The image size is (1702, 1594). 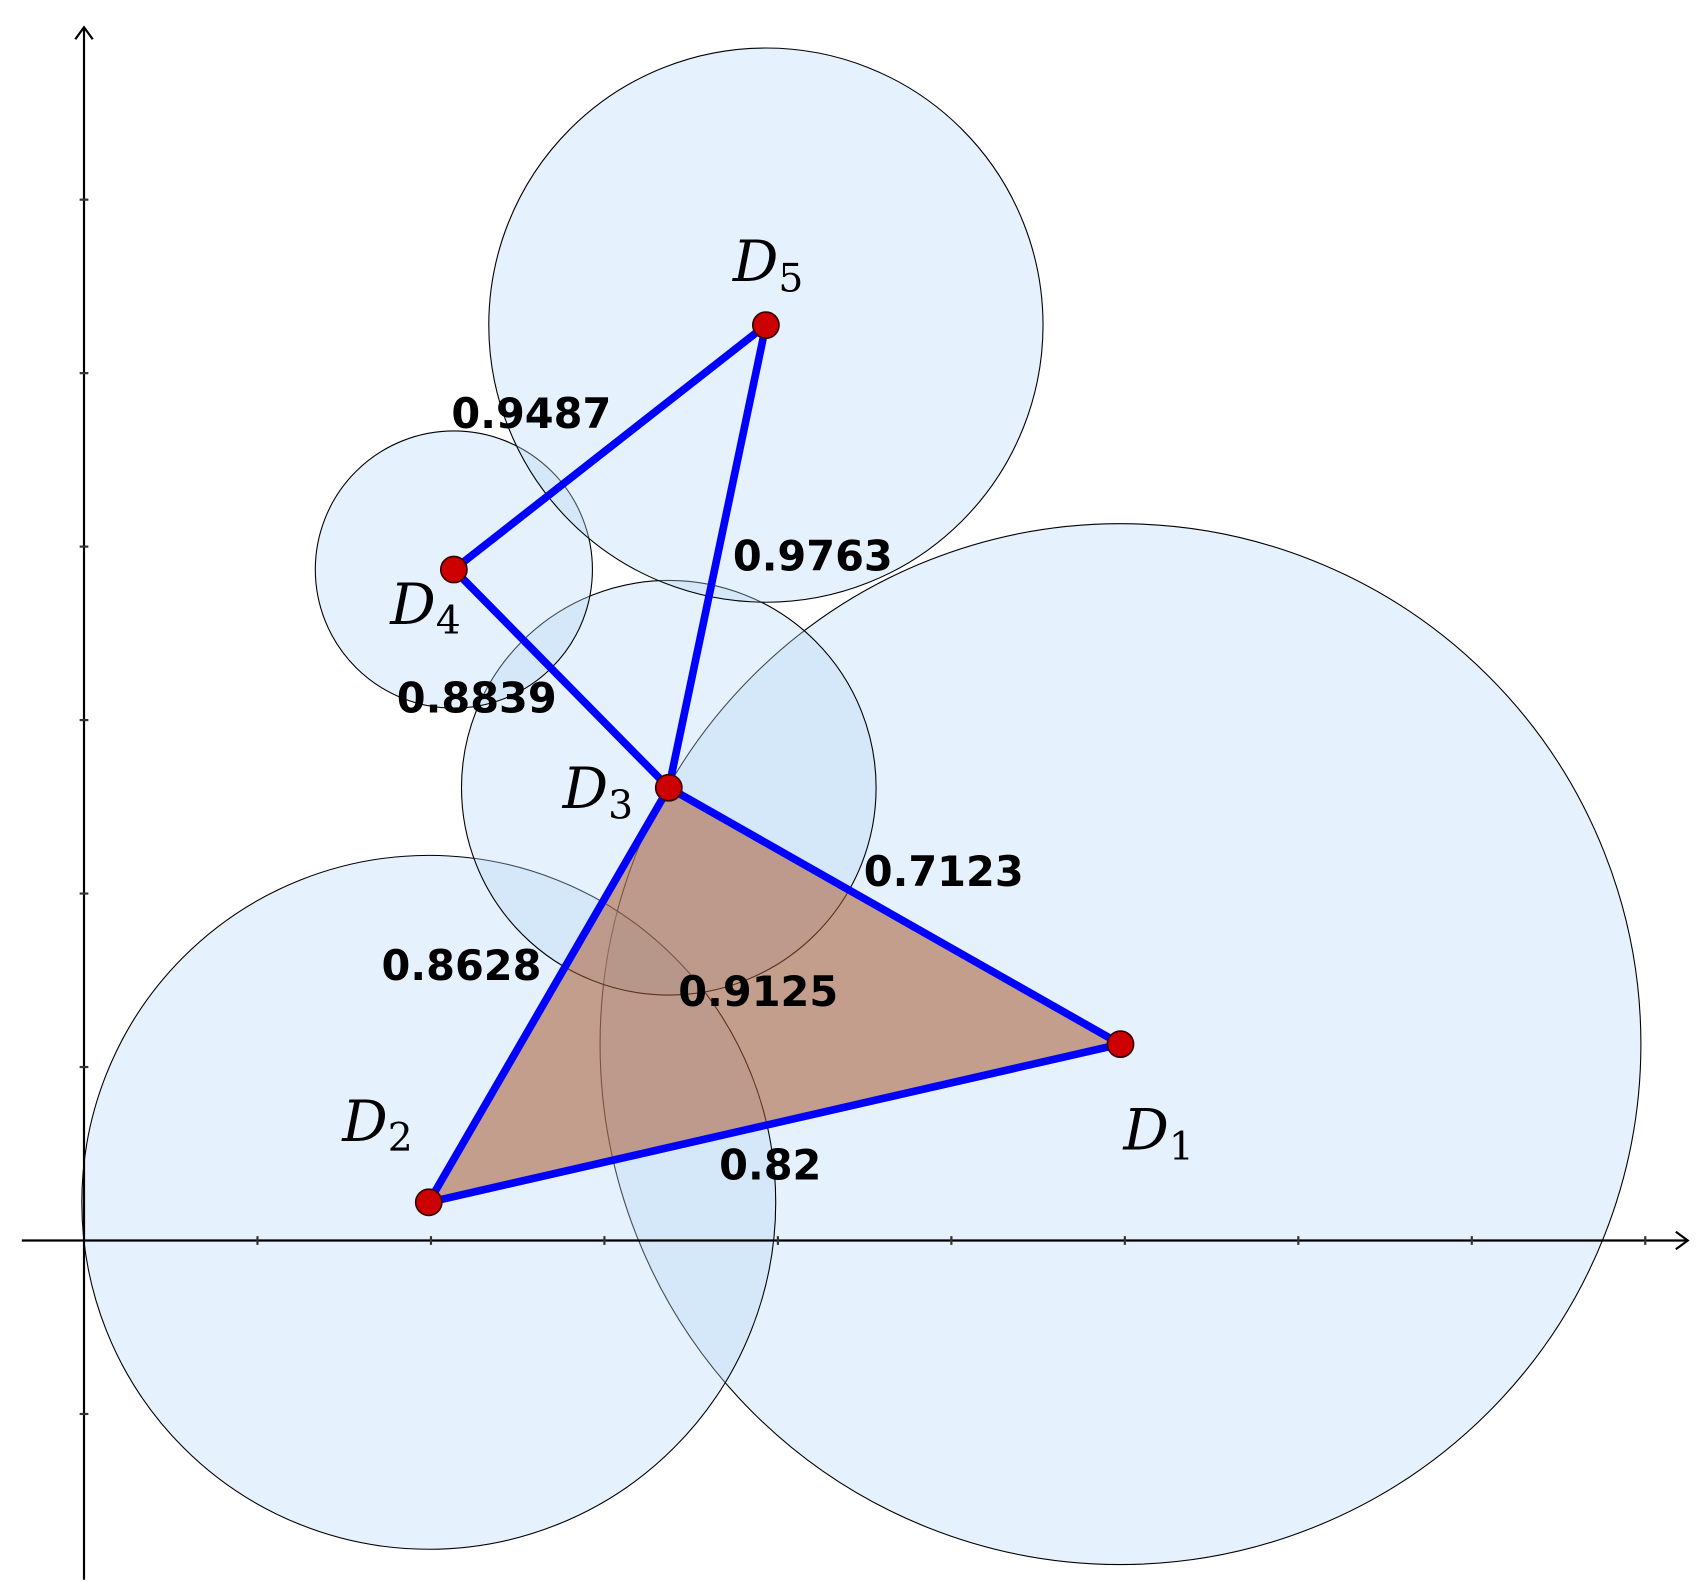 I want to click on edge-label: 0.7123, so click(x=944, y=872).